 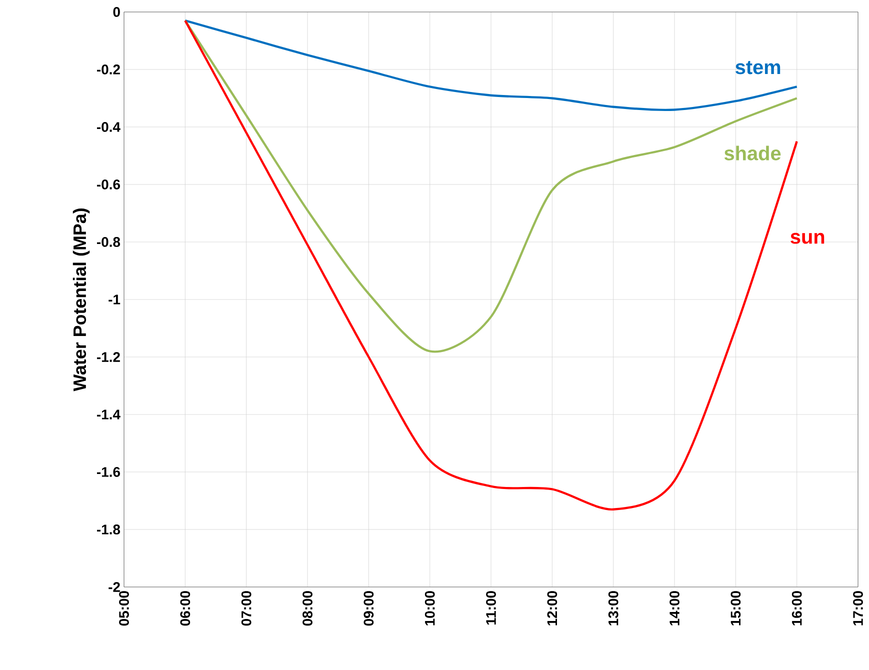 What do you see at coordinates (108, 242) in the screenshot?
I see `y-tick-label: -0.8` at bounding box center [108, 242].